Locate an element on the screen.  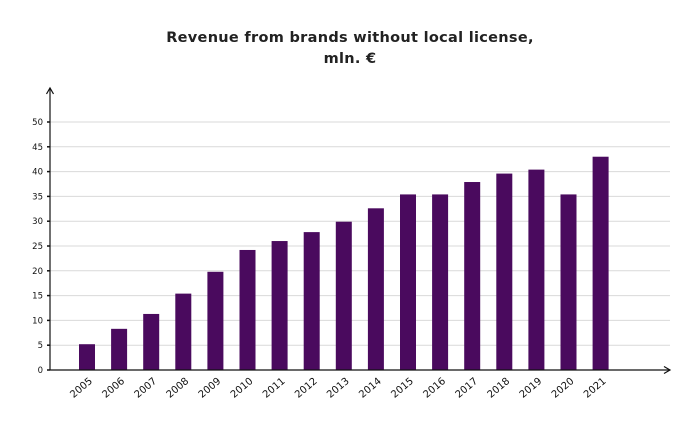
y-tick-label: 20 is located at coordinates (37, 272).